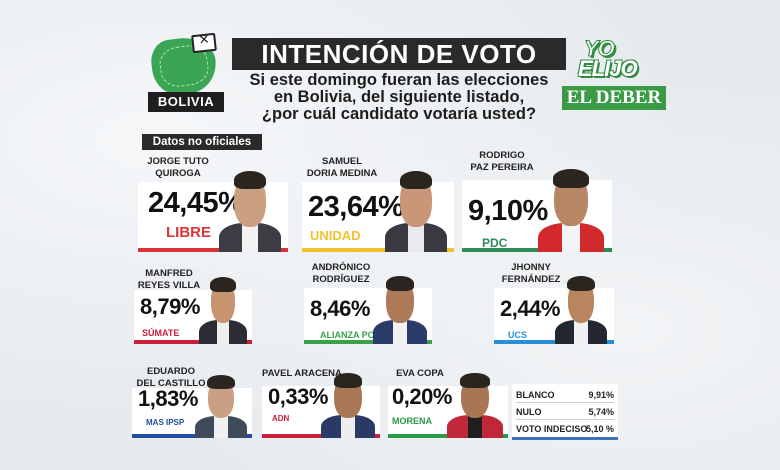 This screenshot has height=470, width=780. Describe the element at coordinates (298, 396) in the screenshot. I see `candidate-percentage: 0,33%` at that location.